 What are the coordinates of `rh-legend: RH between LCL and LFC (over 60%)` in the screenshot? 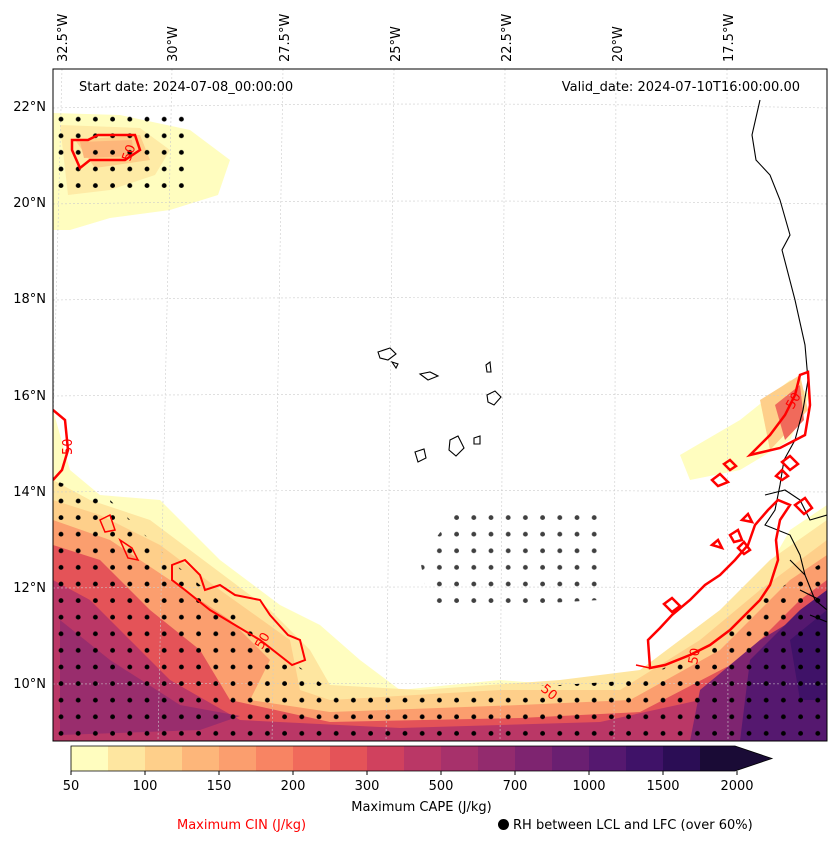 It's located at (625, 825).